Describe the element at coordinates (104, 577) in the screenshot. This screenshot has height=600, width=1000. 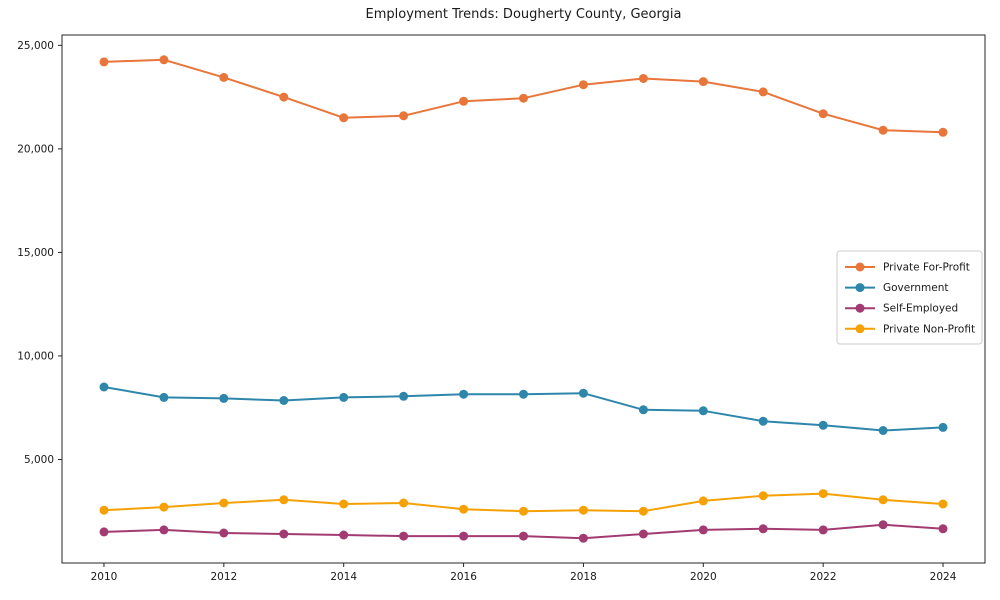
I see `x-tick-label: 2010` at that location.